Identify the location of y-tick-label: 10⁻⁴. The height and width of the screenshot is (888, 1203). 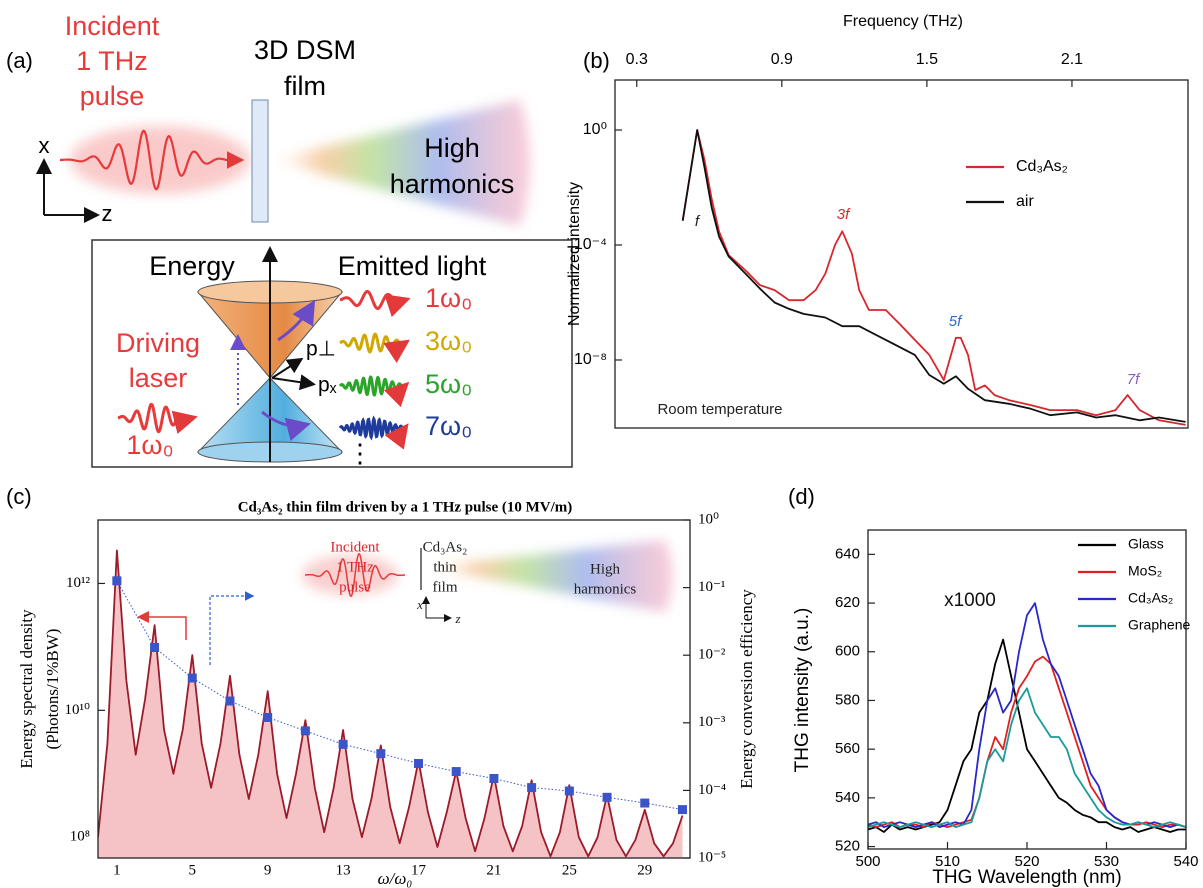
(590, 244).